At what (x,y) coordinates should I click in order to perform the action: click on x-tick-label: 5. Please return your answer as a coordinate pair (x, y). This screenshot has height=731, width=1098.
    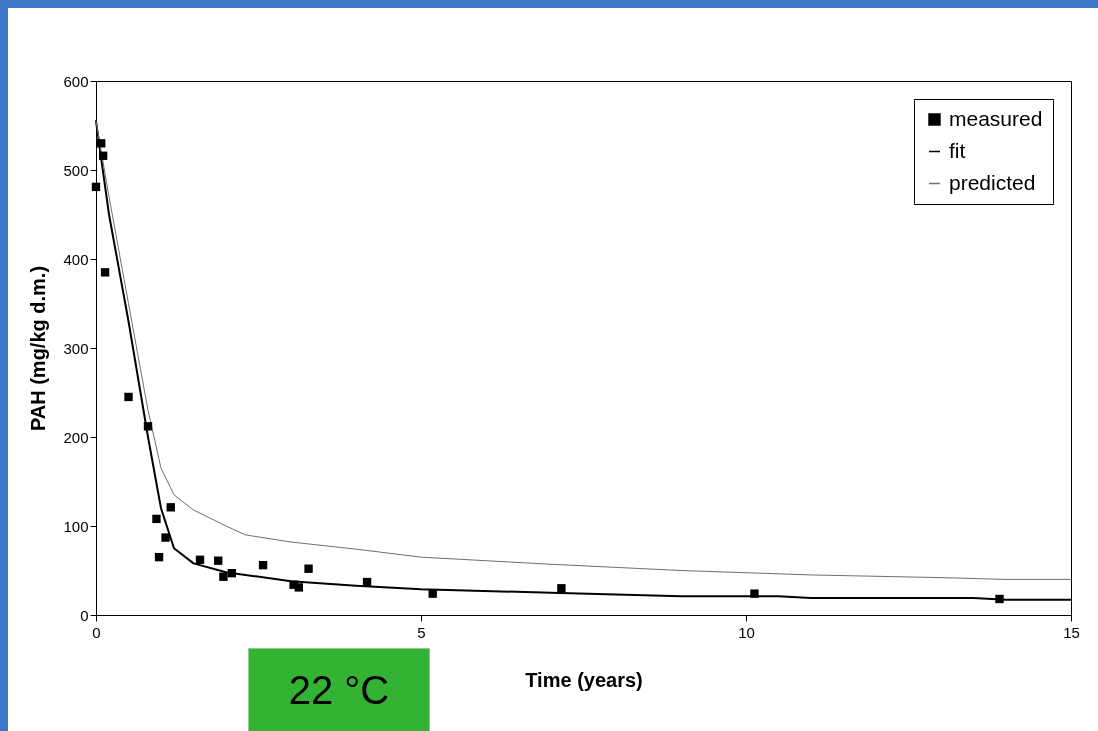
    Looking at the image, I should click on (421, 632).